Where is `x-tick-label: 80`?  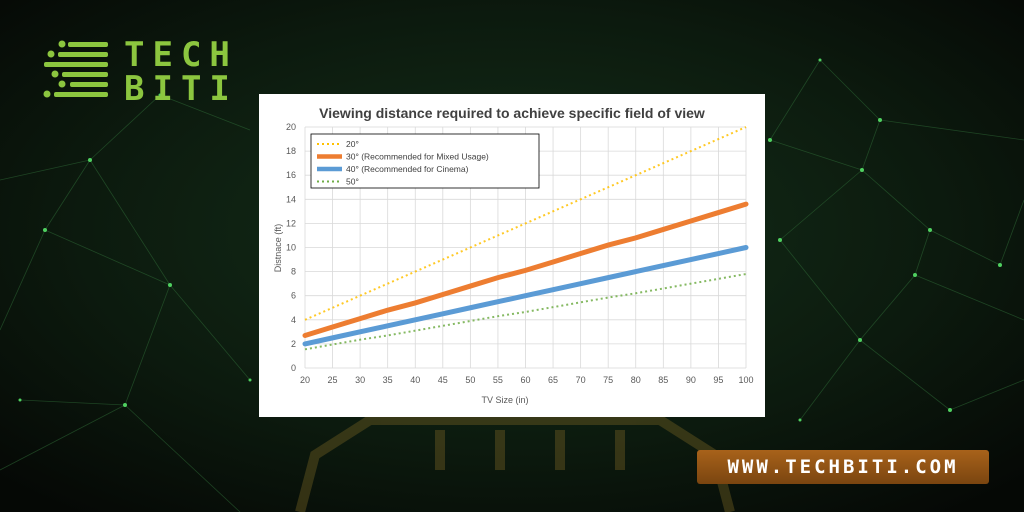 x-tick-label: 80 is located at coordinates (636, 380).